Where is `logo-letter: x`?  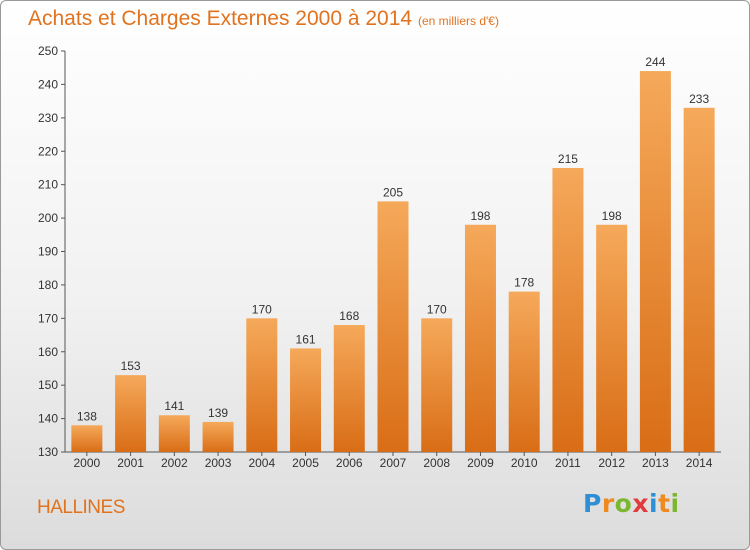 logo-letter: x is located at coordinates (640, 503).